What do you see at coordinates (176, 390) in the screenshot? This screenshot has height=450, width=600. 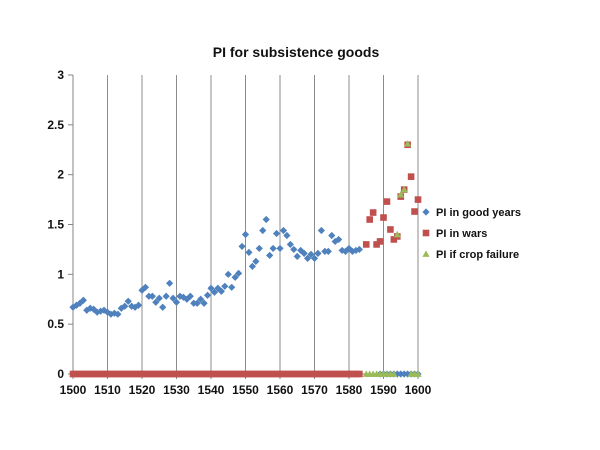 I see `x-tick-label: 1530` at bounding box center [176, 390].